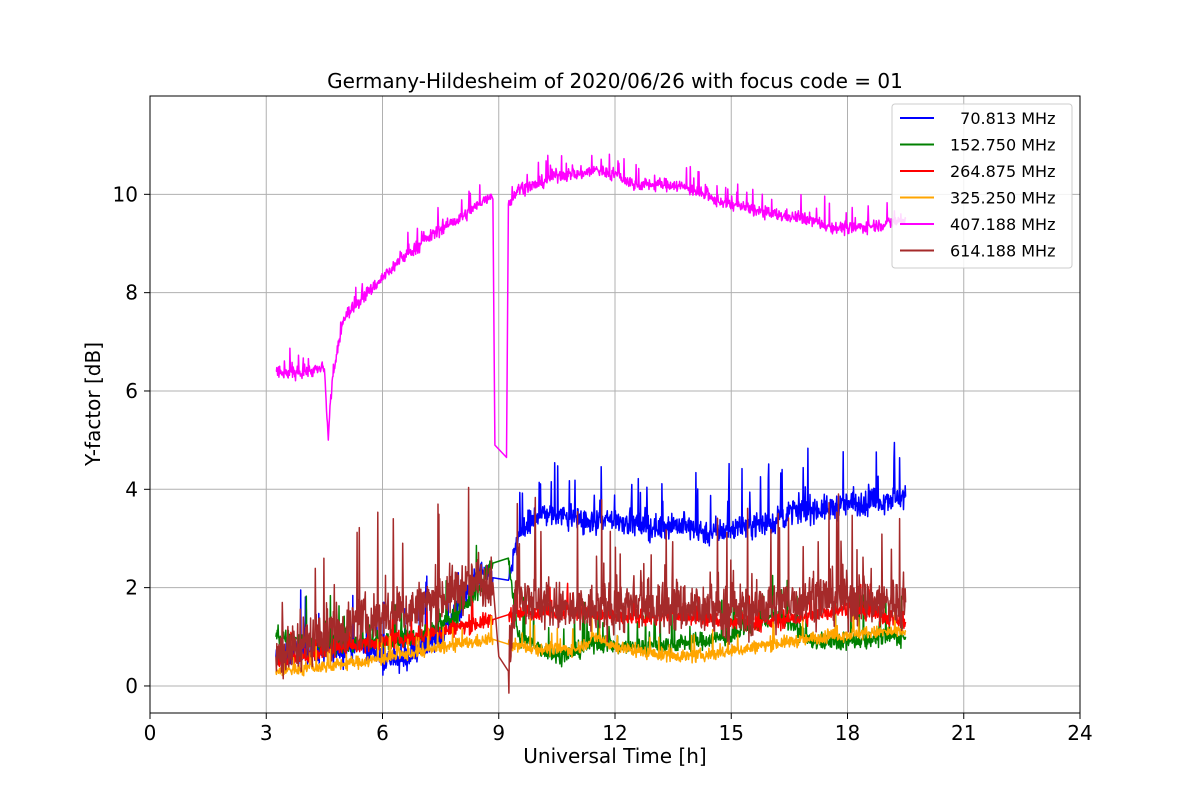 The height and width of the screenshot is (800, 1200). What do you see at coordinates (1002, 118) in the screenshot?
I see `legend-entry: 70.813 MHz` at bounding box center [1002, 118].